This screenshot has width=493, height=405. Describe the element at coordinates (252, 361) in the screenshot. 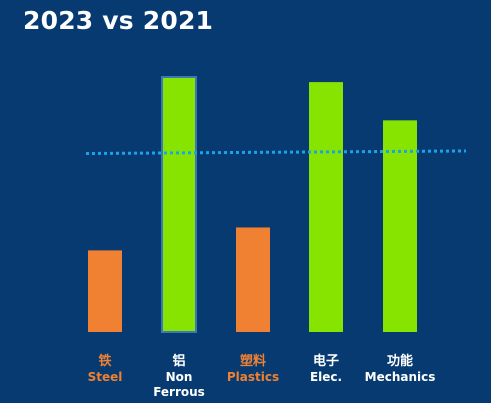

I see `category-label-zh: 塑料` at that location.